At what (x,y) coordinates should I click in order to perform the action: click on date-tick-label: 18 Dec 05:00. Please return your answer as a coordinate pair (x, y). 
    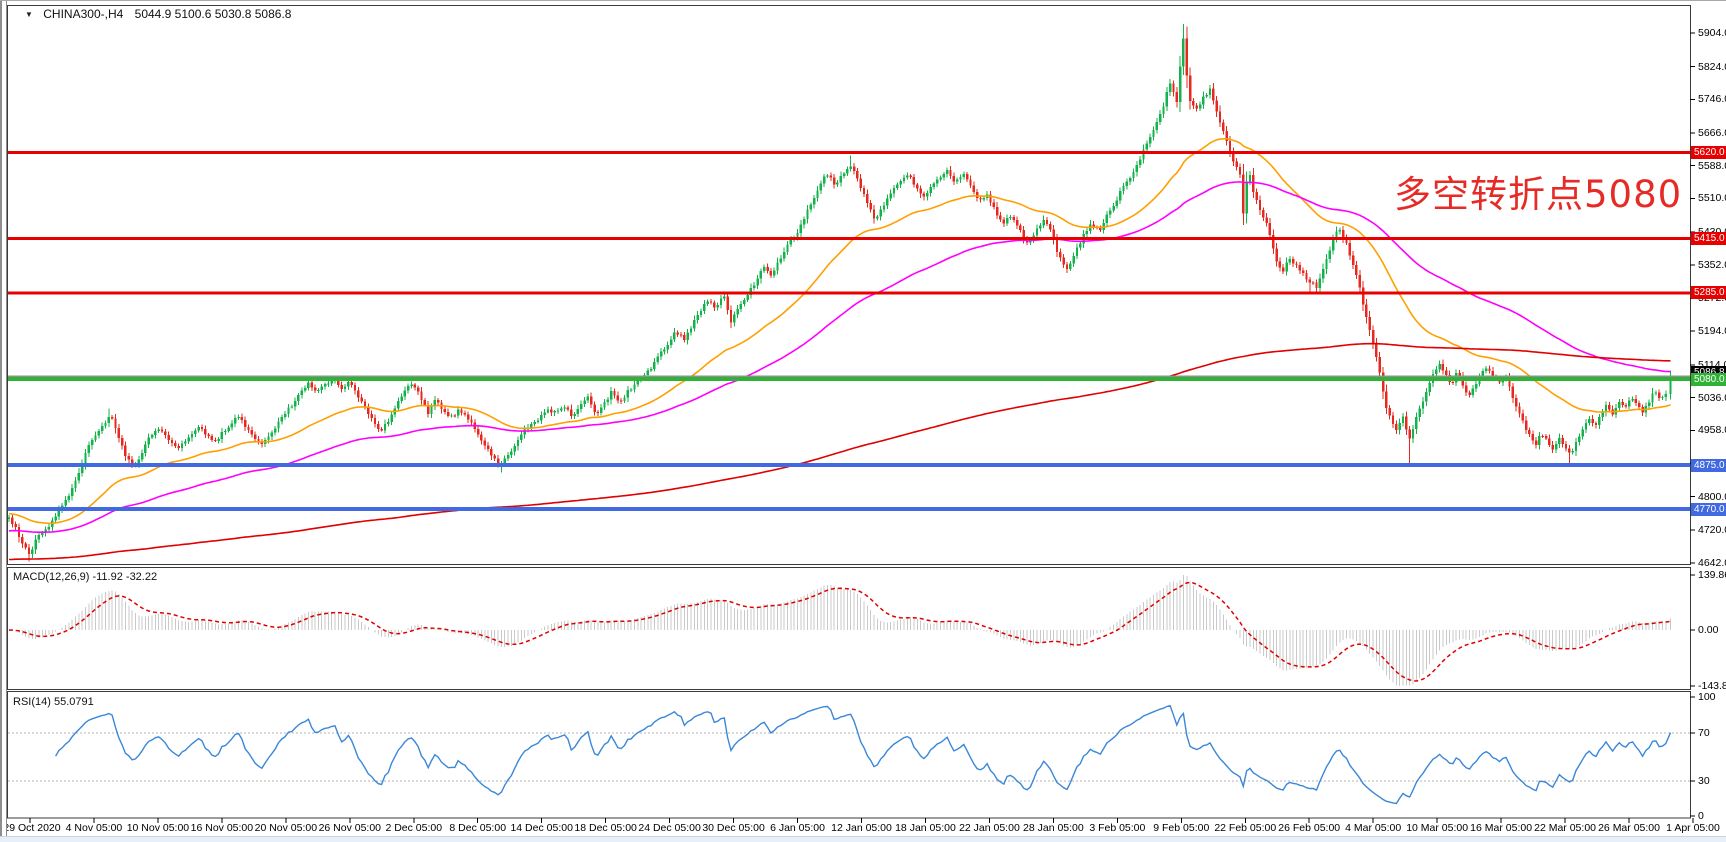
    Looking at the image, I should click on (605, 828).